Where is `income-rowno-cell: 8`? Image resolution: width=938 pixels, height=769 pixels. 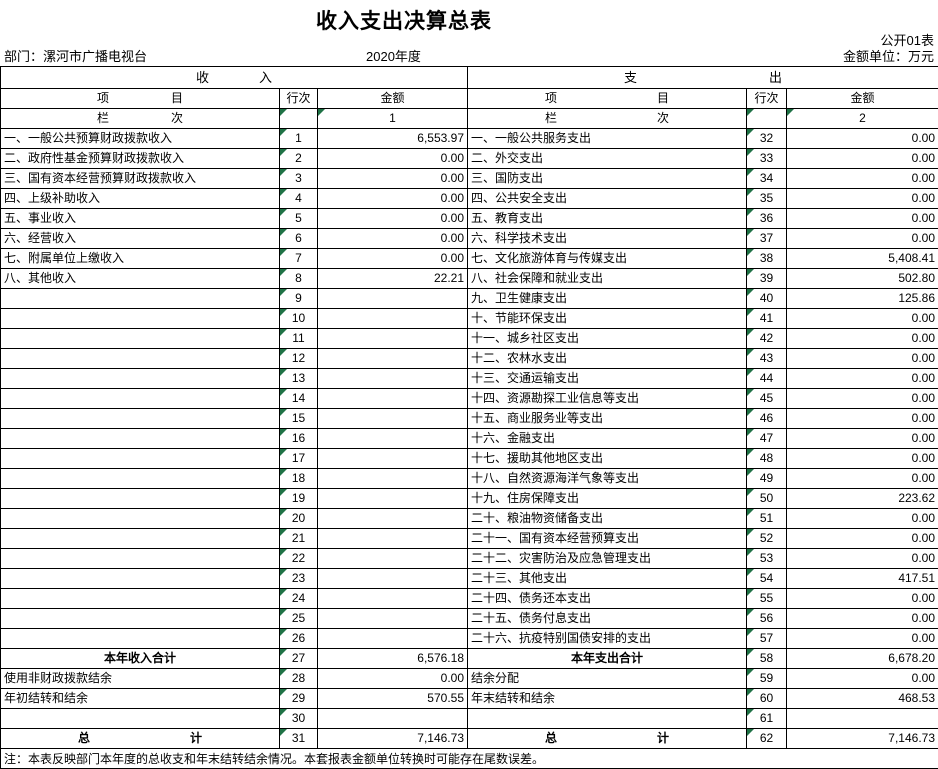
income-rowno-cell: 8 is located at coordinates (299, 279).